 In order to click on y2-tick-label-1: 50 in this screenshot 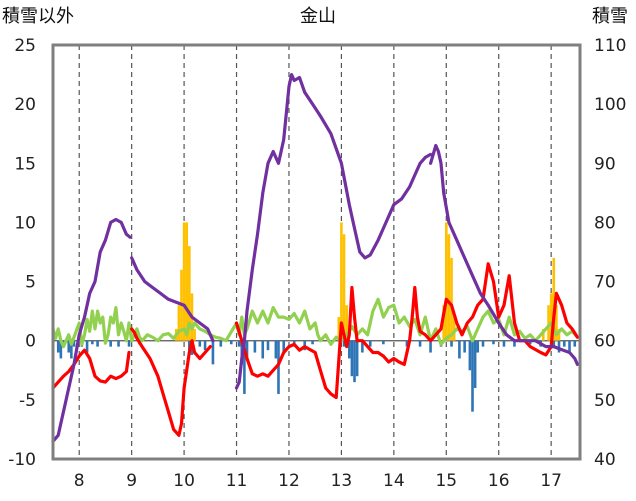, I will do `click(605, 401)`.